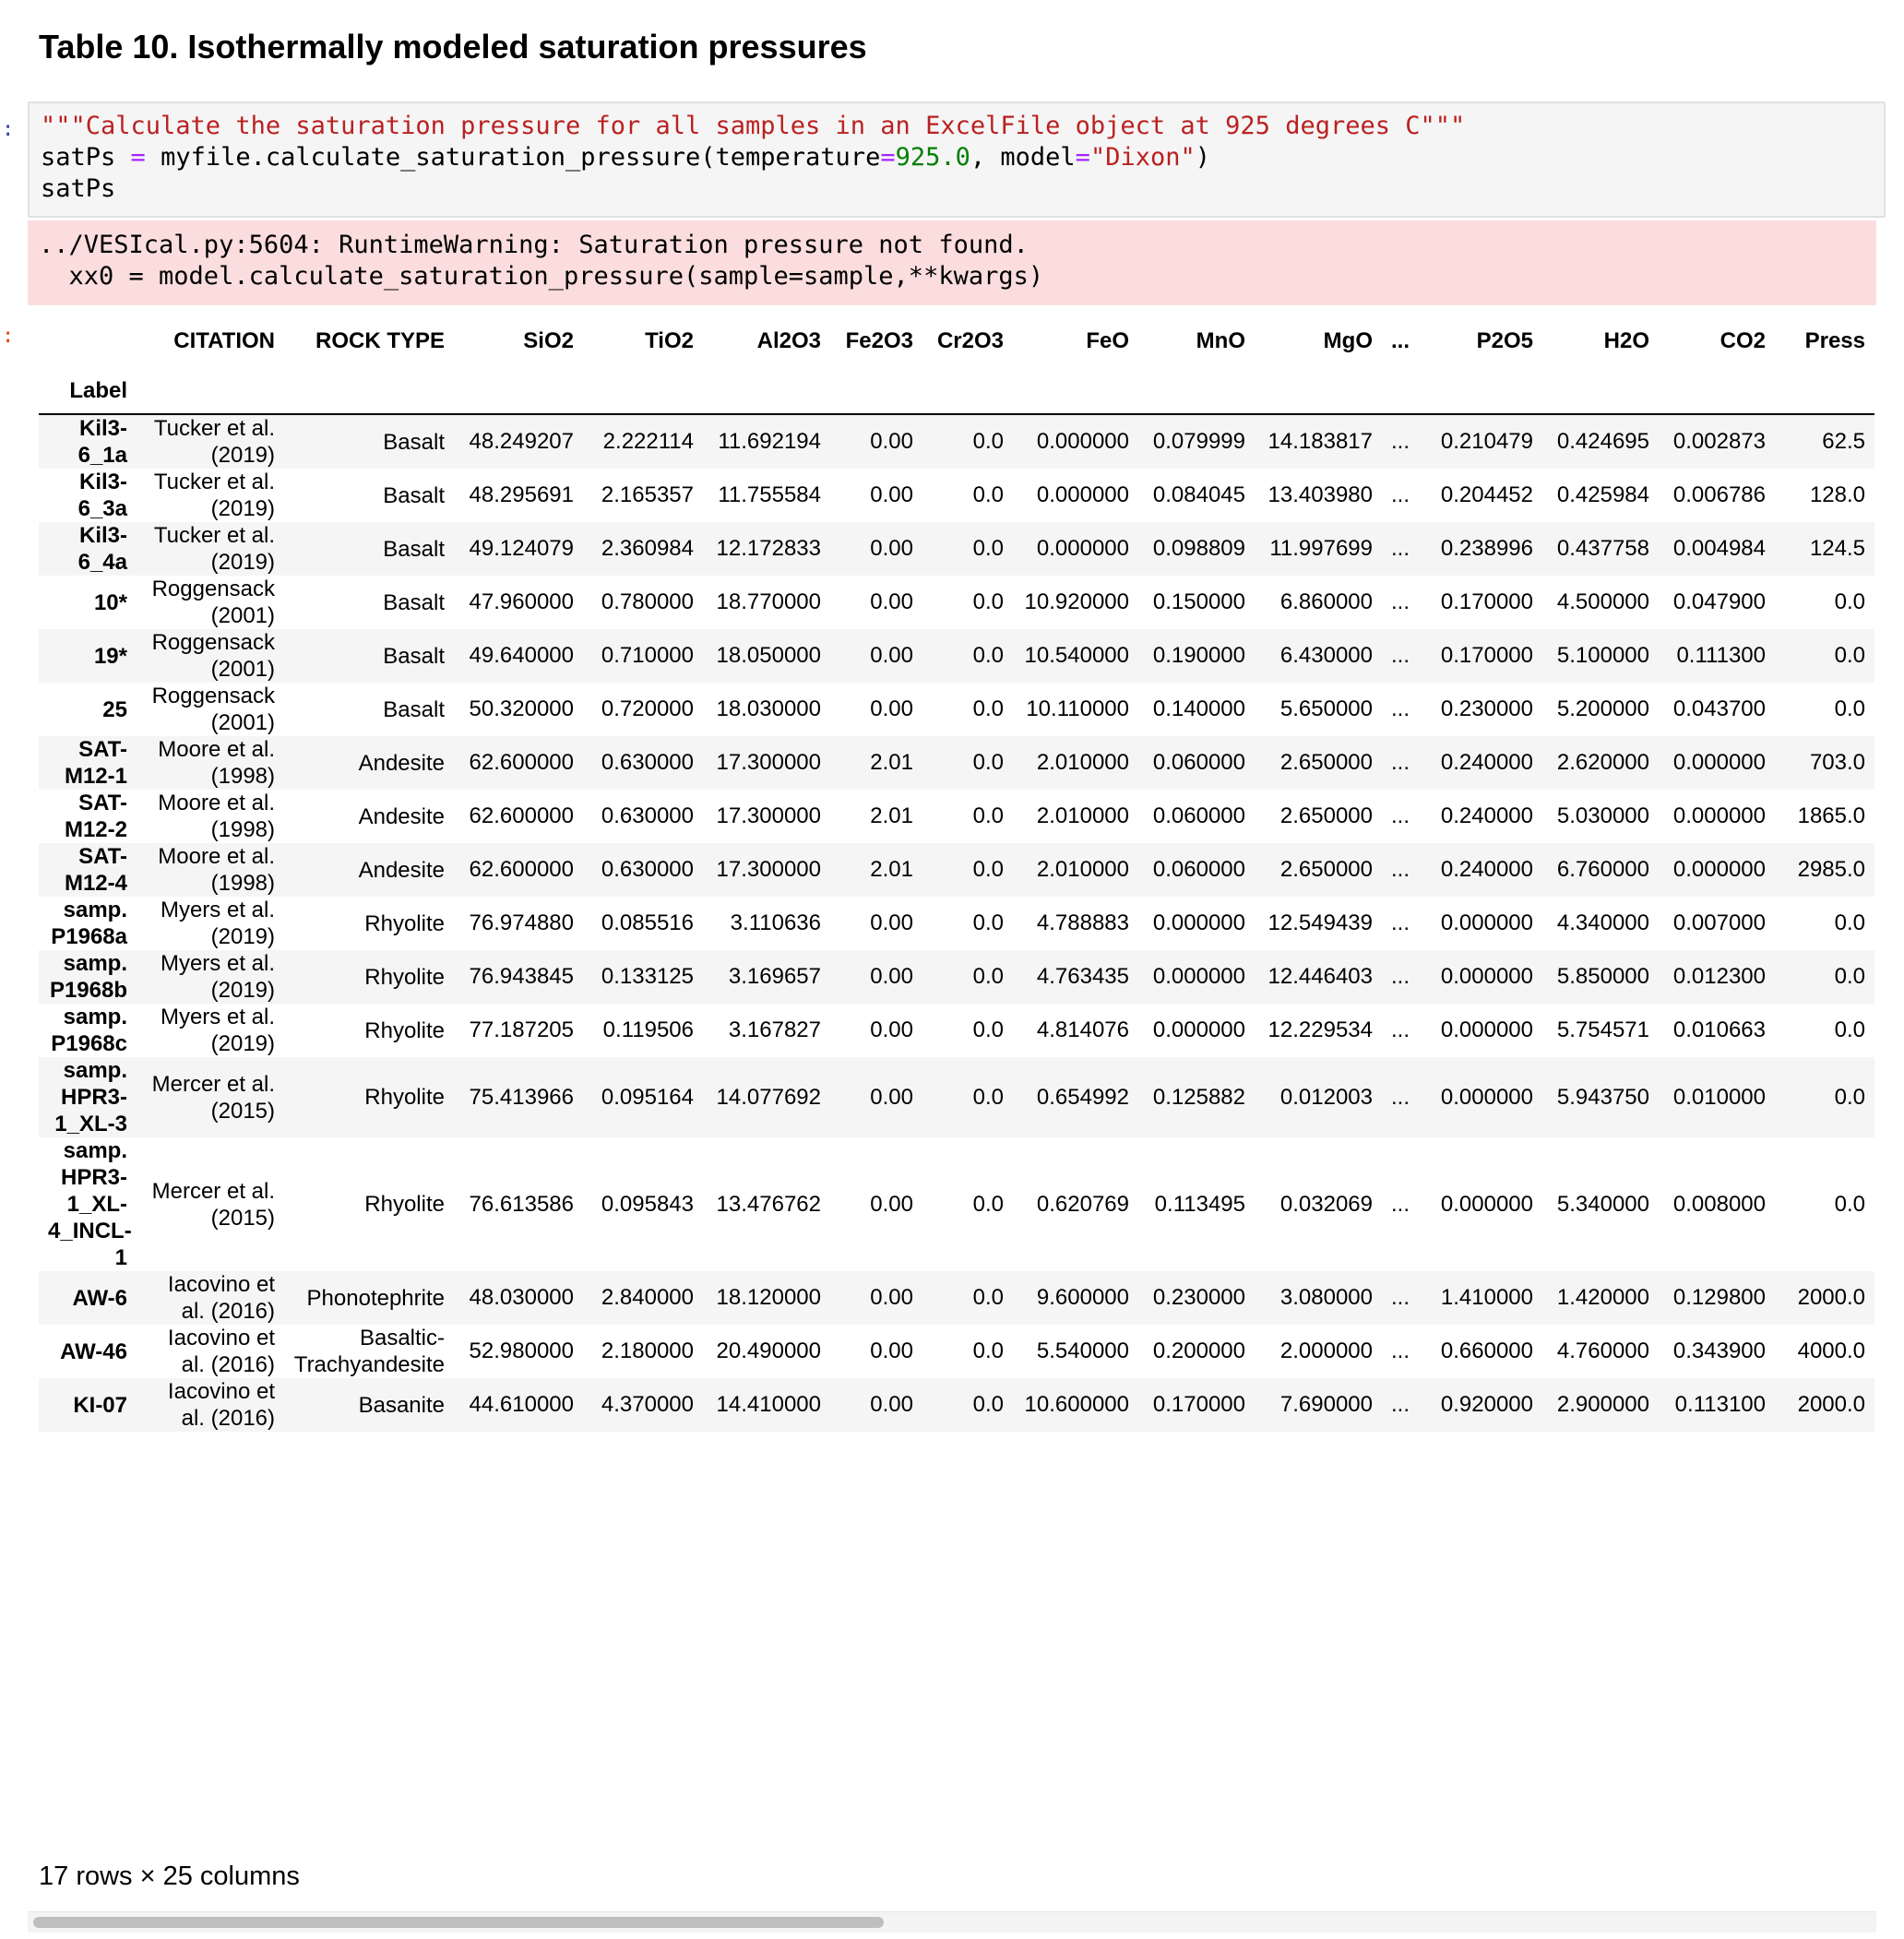 This screenshot has width=1904, height=1939. I want to click on row-label: 19*, so click(110, 656).